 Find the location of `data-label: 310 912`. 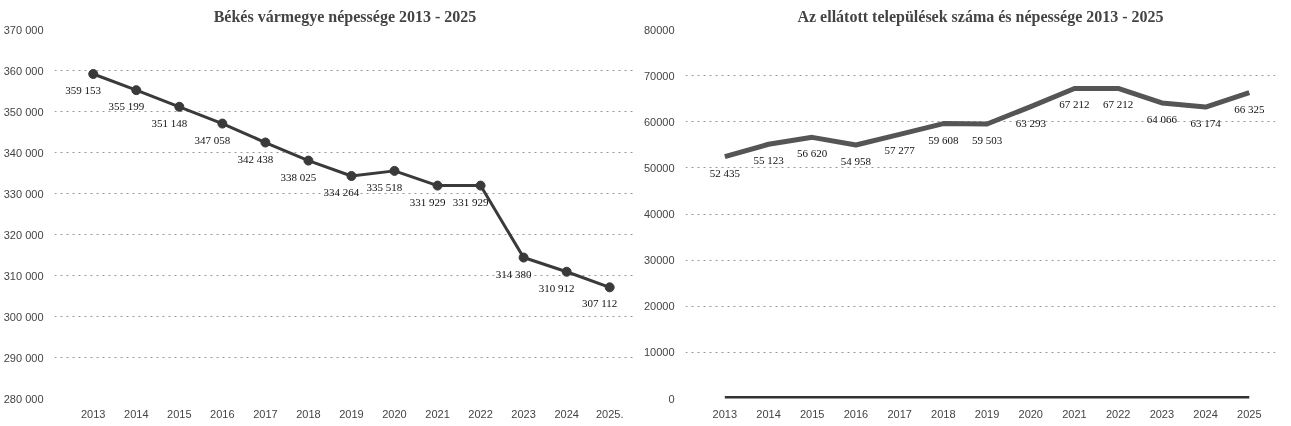

data-label: 310 912 is located at coordinates (556, 287).